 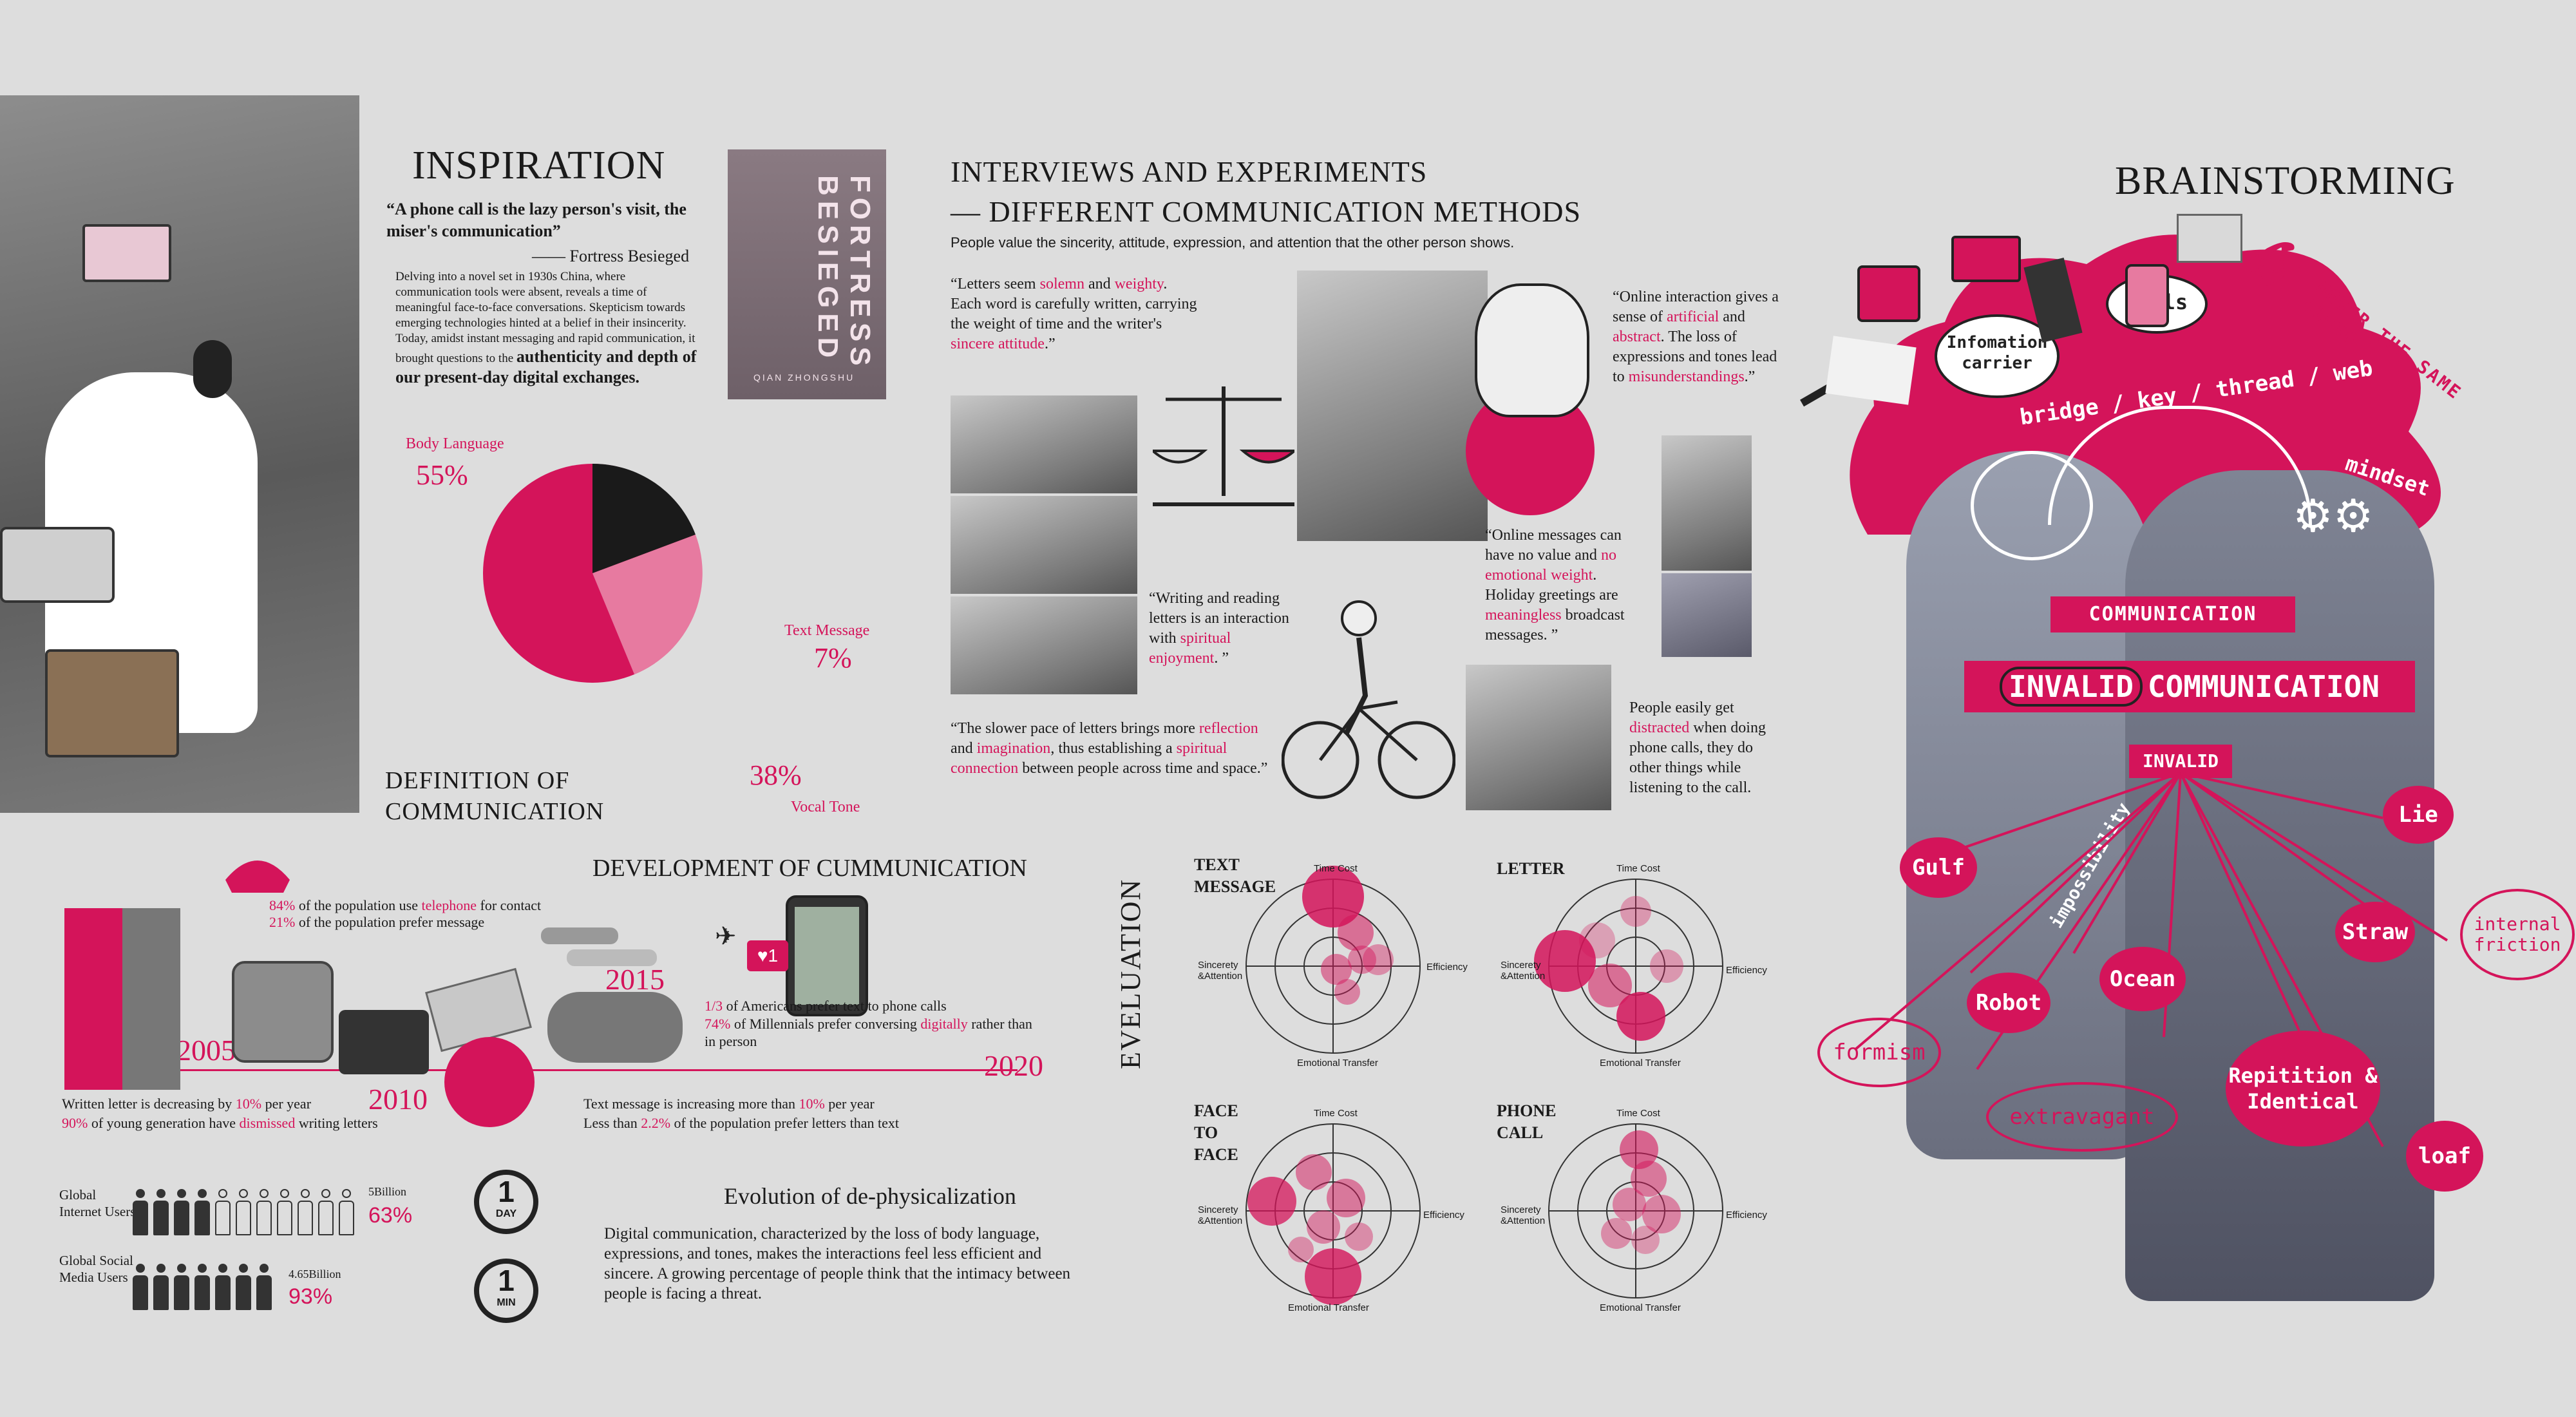 What do you see at coordinates (1266, 211) in the screenshot?
I see `interviews-title-line2: — DIFFERENT COMMUNICATION METHODS` at bounding box center [1266, 211].